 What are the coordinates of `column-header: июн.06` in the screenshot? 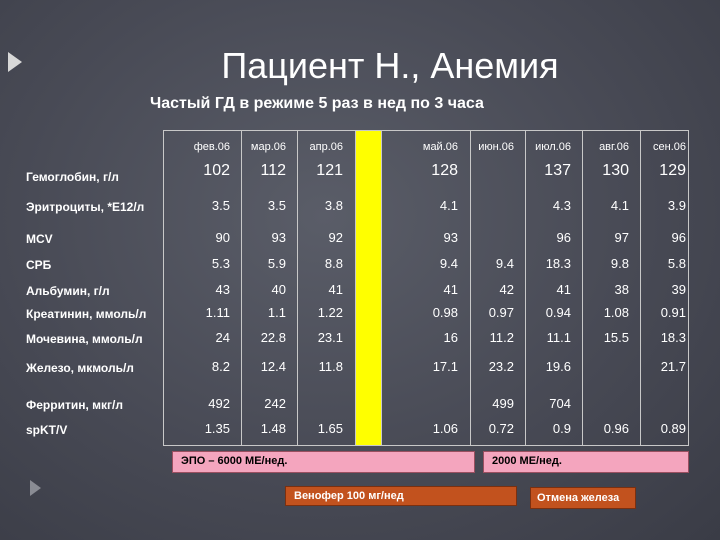 It's located at (496, 147).